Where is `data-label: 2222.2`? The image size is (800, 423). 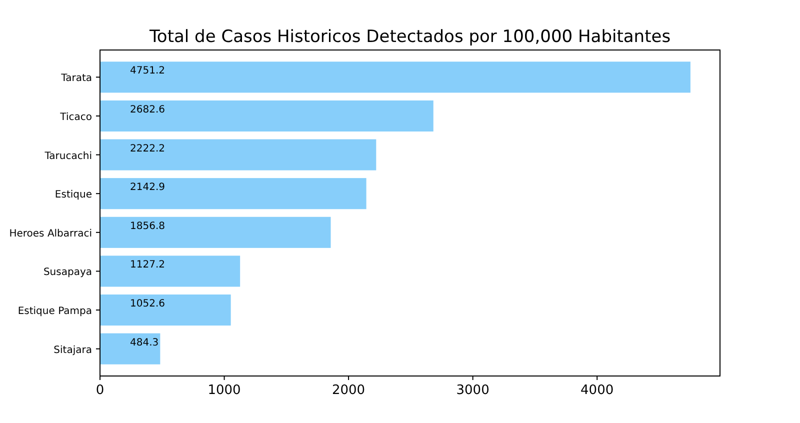 data-label: 2222.2 is located at coordinates (147, 148).